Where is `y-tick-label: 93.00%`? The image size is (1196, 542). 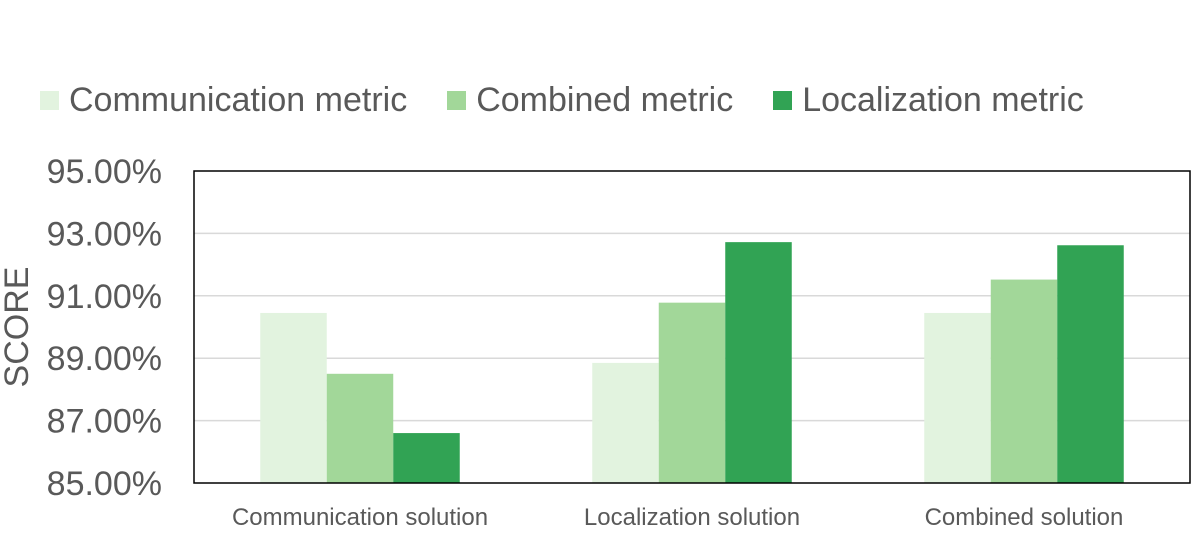 y-tick-label: 93.00% is located at coordinates (104, 234).